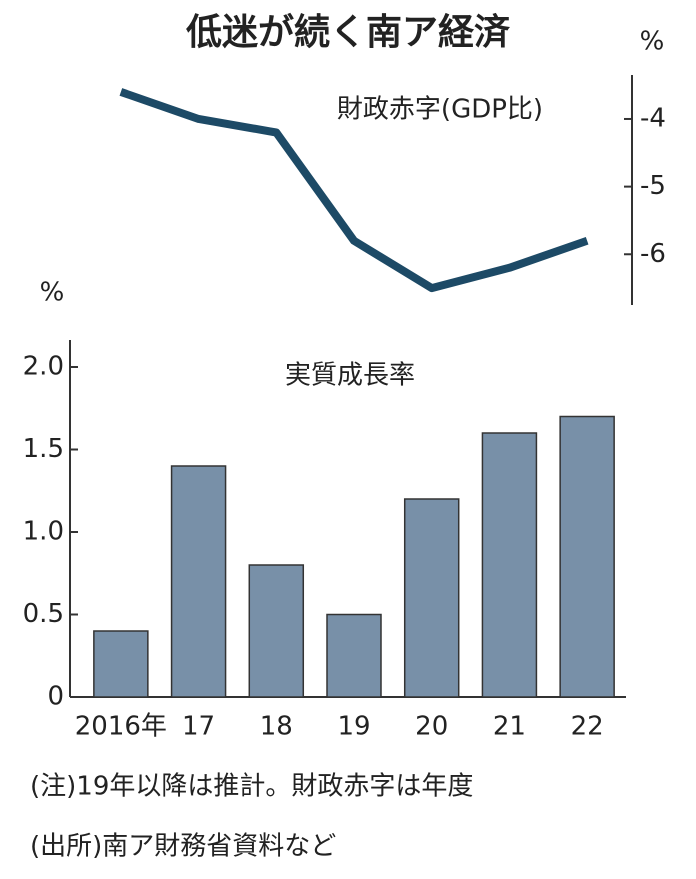  Describe the element at coordinates (348, 32) in the screenshot. I see `chart-title: 低迷が続く南ア経済` at that location.